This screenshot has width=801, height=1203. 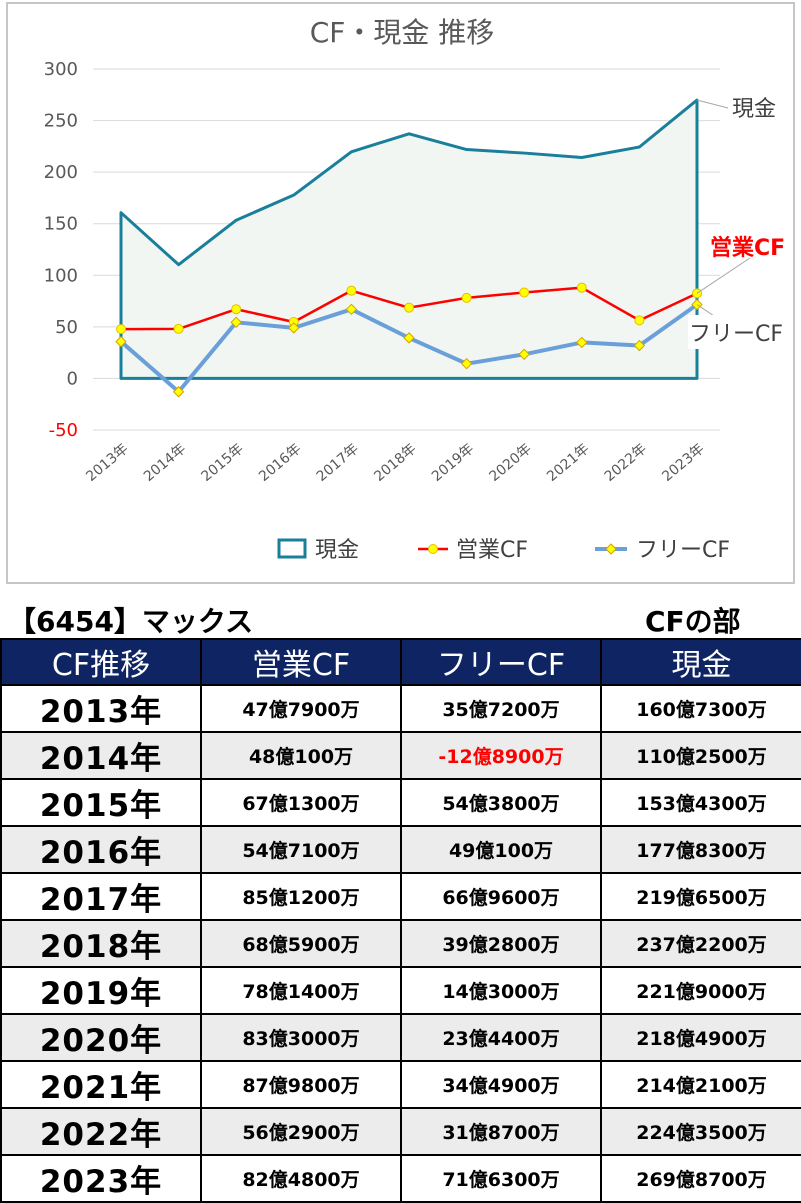 What do you see at coordinates (433, 549) in the screenshot?
I see `legend-operating-cf-marker` at bounding box center [433, 549].